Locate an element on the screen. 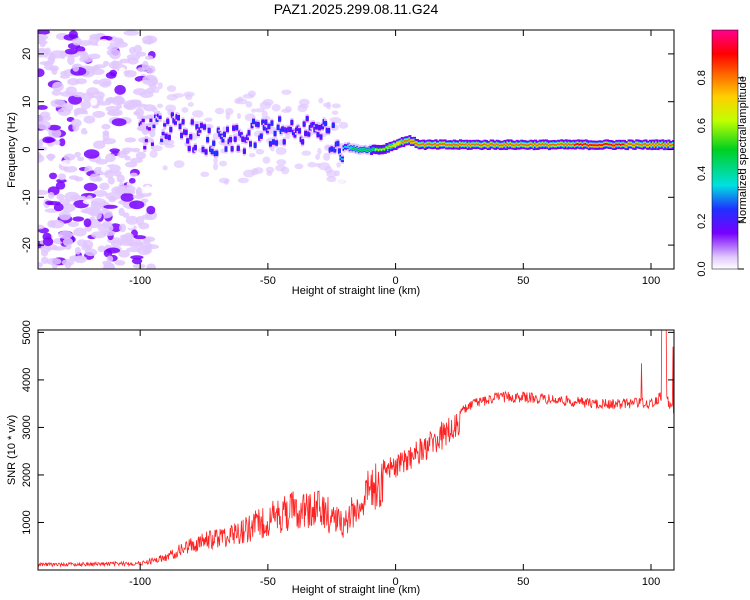 Image resolution: width=750 pixels, height=600 pixels. y-tick-label: 1000 is located at coordinates (27, 522).